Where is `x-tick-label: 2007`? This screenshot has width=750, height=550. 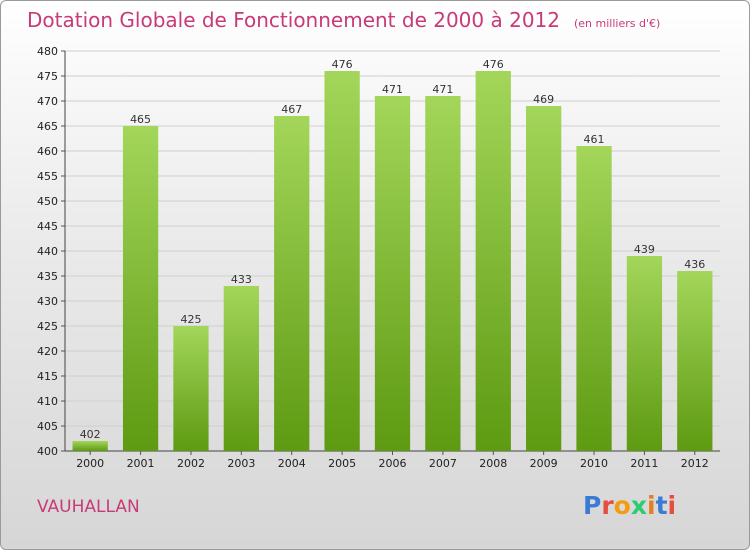 x-tick-label: 2007 is located at coordinates (443, 463).